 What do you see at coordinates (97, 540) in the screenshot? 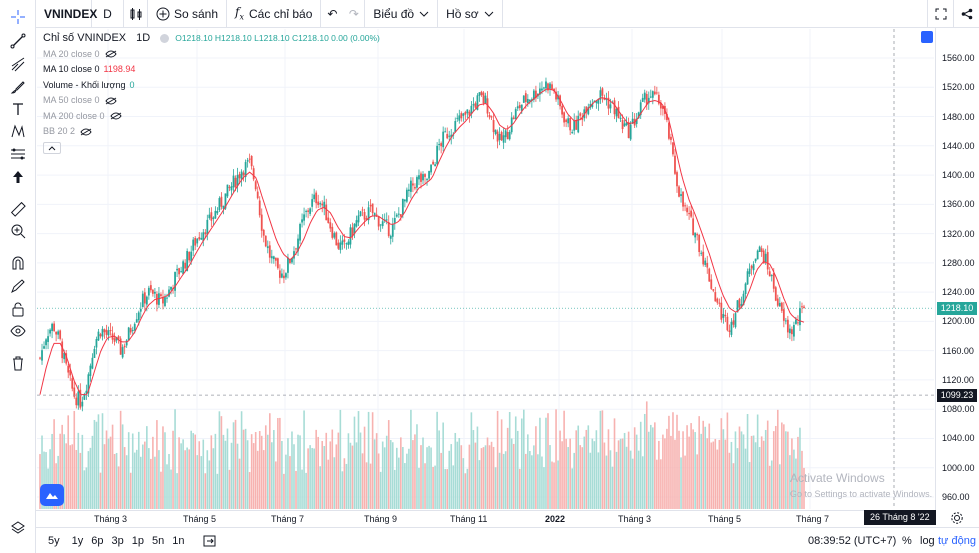
I see `range-6p: 6p` at bounding box center [97, 540].